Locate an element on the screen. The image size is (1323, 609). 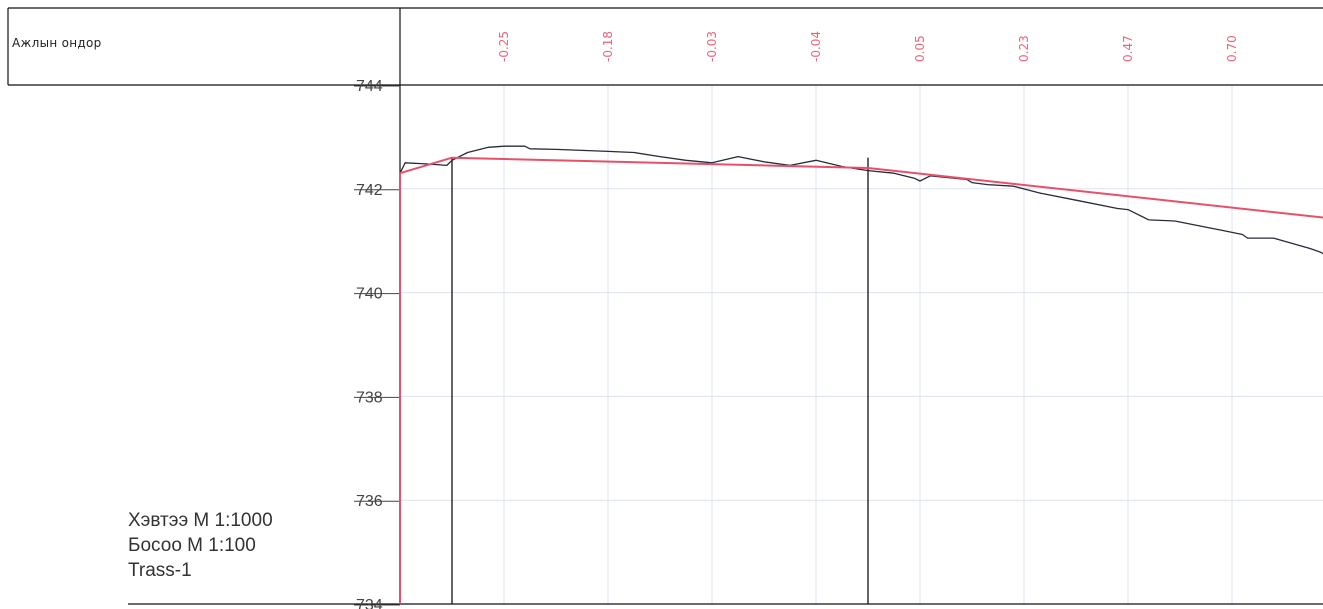
ground-line is located at coordinates (861, 200).